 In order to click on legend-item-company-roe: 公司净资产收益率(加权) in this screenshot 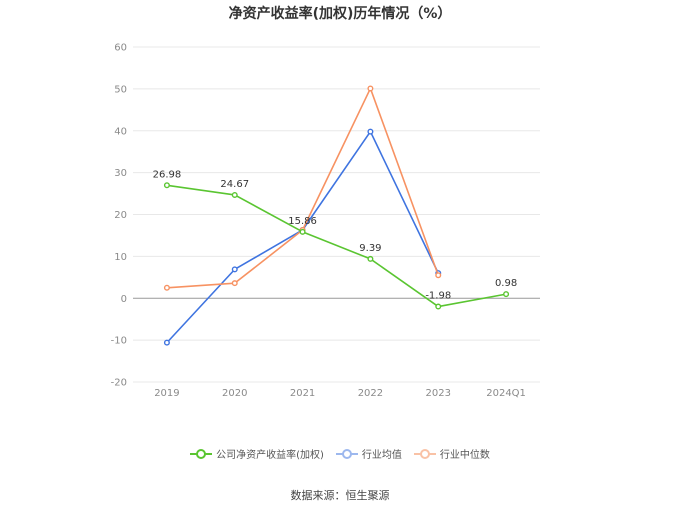, I will do `click(257, 453)`.